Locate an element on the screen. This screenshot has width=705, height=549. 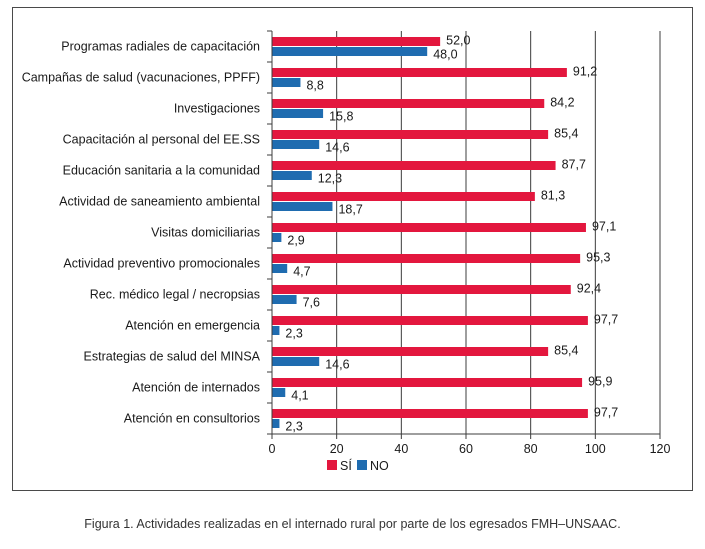
data-label: 4,7 is located at coordinates (301, 272).